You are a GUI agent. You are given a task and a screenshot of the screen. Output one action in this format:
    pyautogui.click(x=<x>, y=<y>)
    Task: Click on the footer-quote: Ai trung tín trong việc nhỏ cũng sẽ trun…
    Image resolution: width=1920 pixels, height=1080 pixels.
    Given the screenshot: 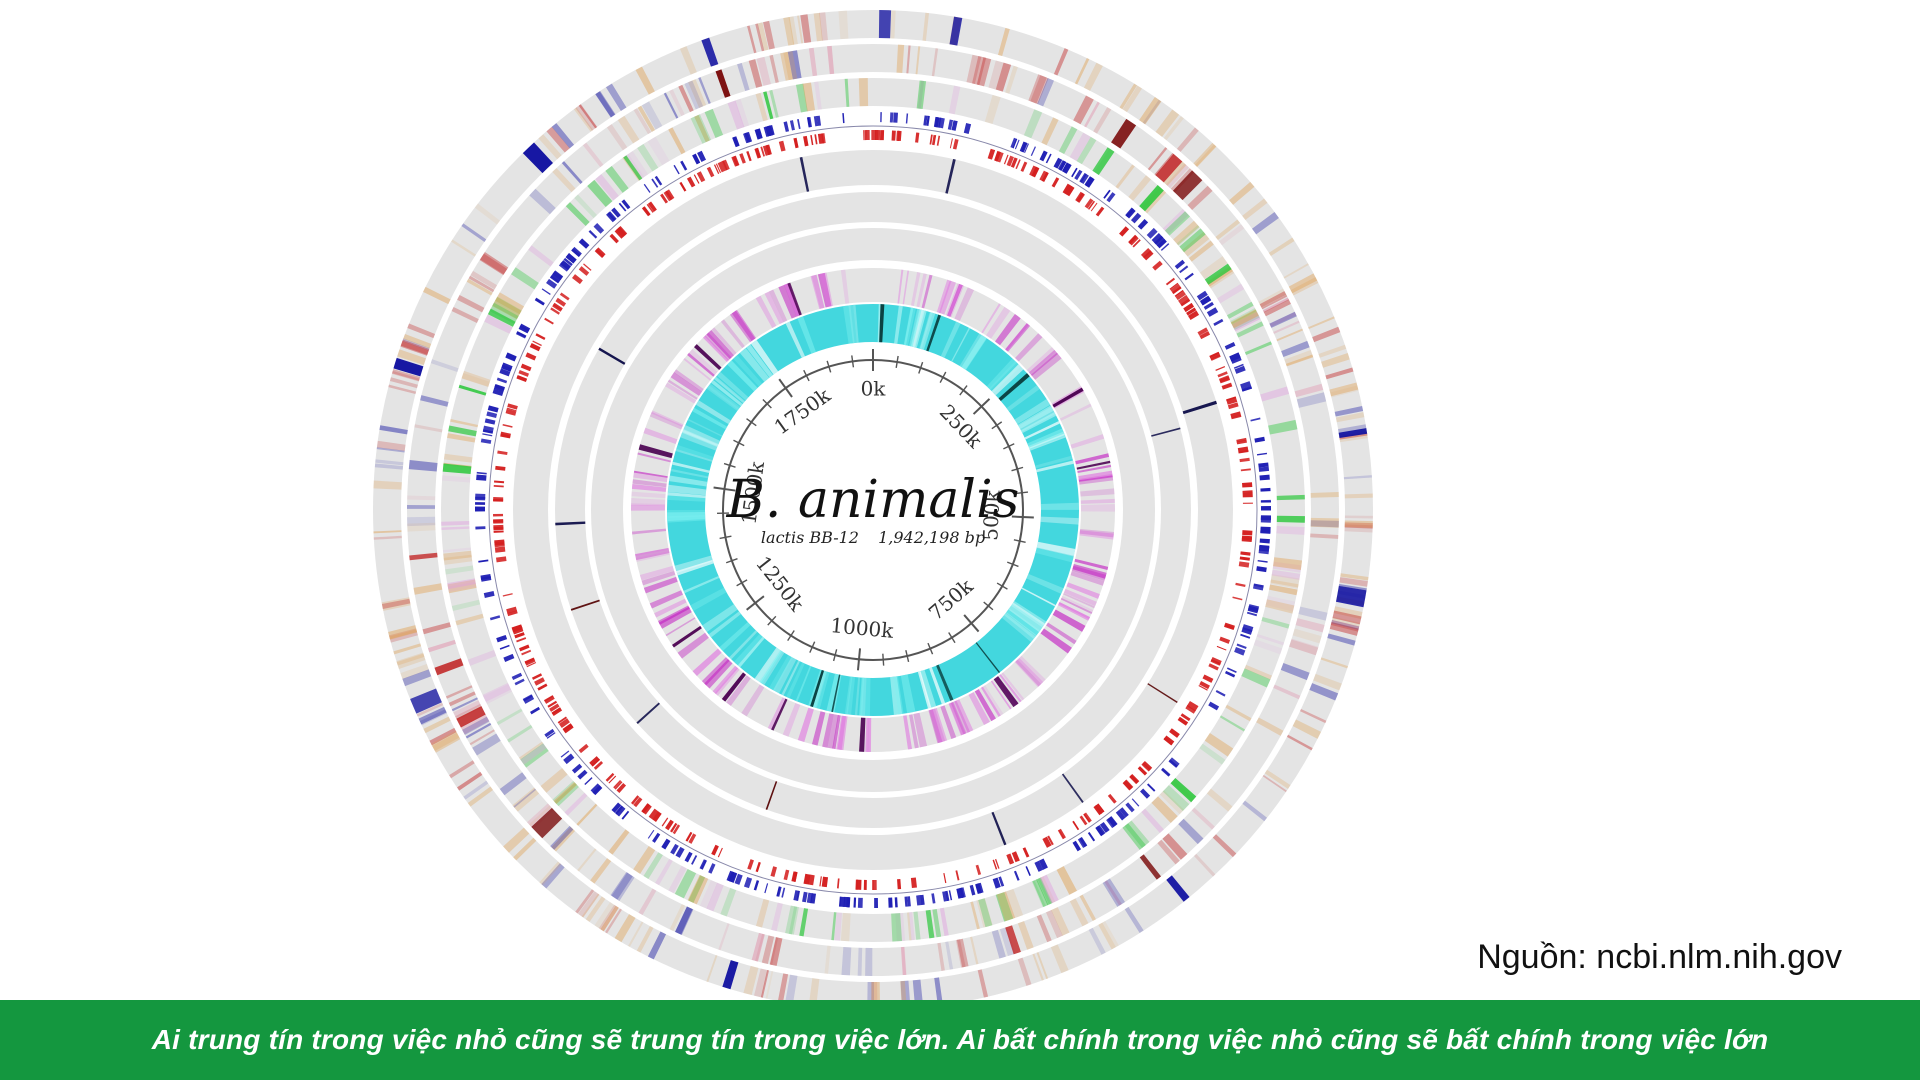 What is the action you would take?
    pyautogui.click(x=960, y=1039)
    